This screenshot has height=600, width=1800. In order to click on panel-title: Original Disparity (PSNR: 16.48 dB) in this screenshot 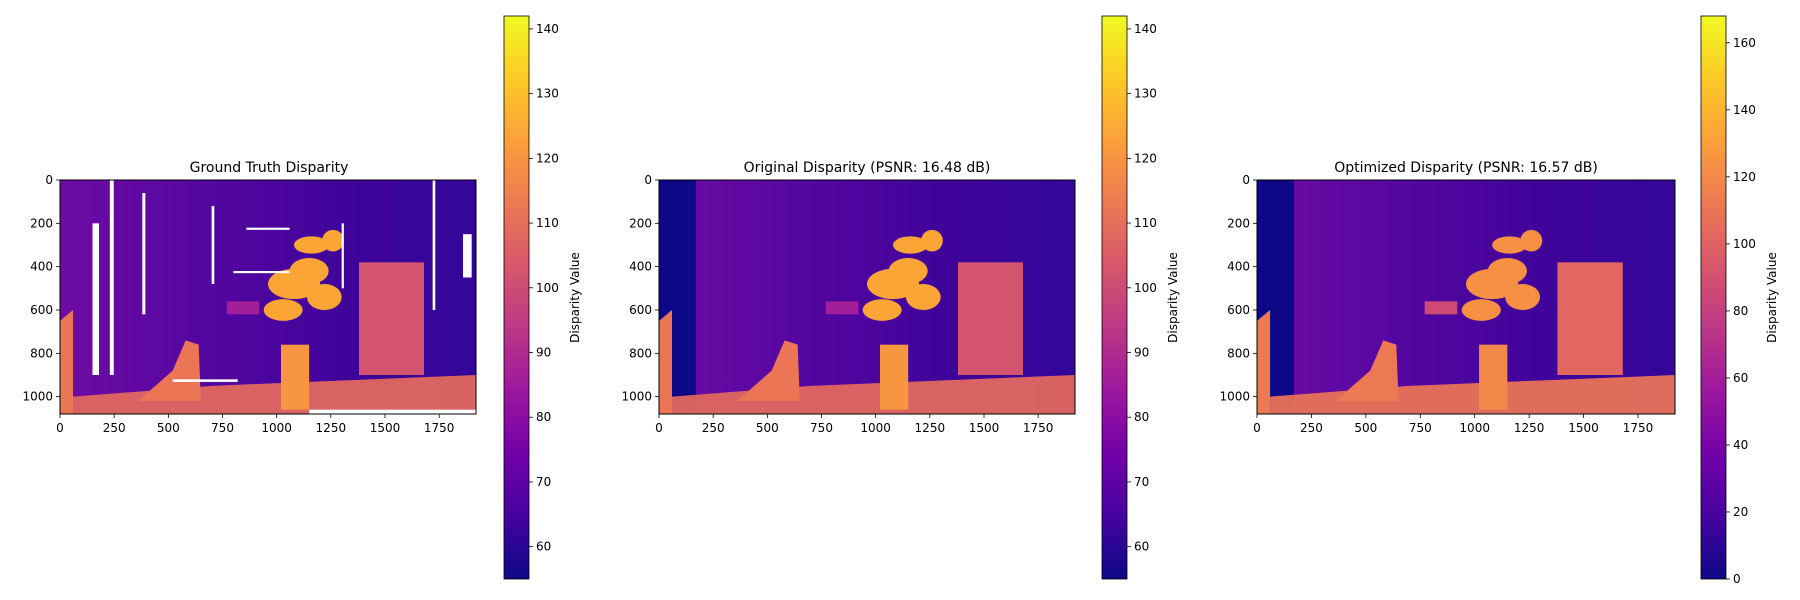, I will do `click(867, 168)`.